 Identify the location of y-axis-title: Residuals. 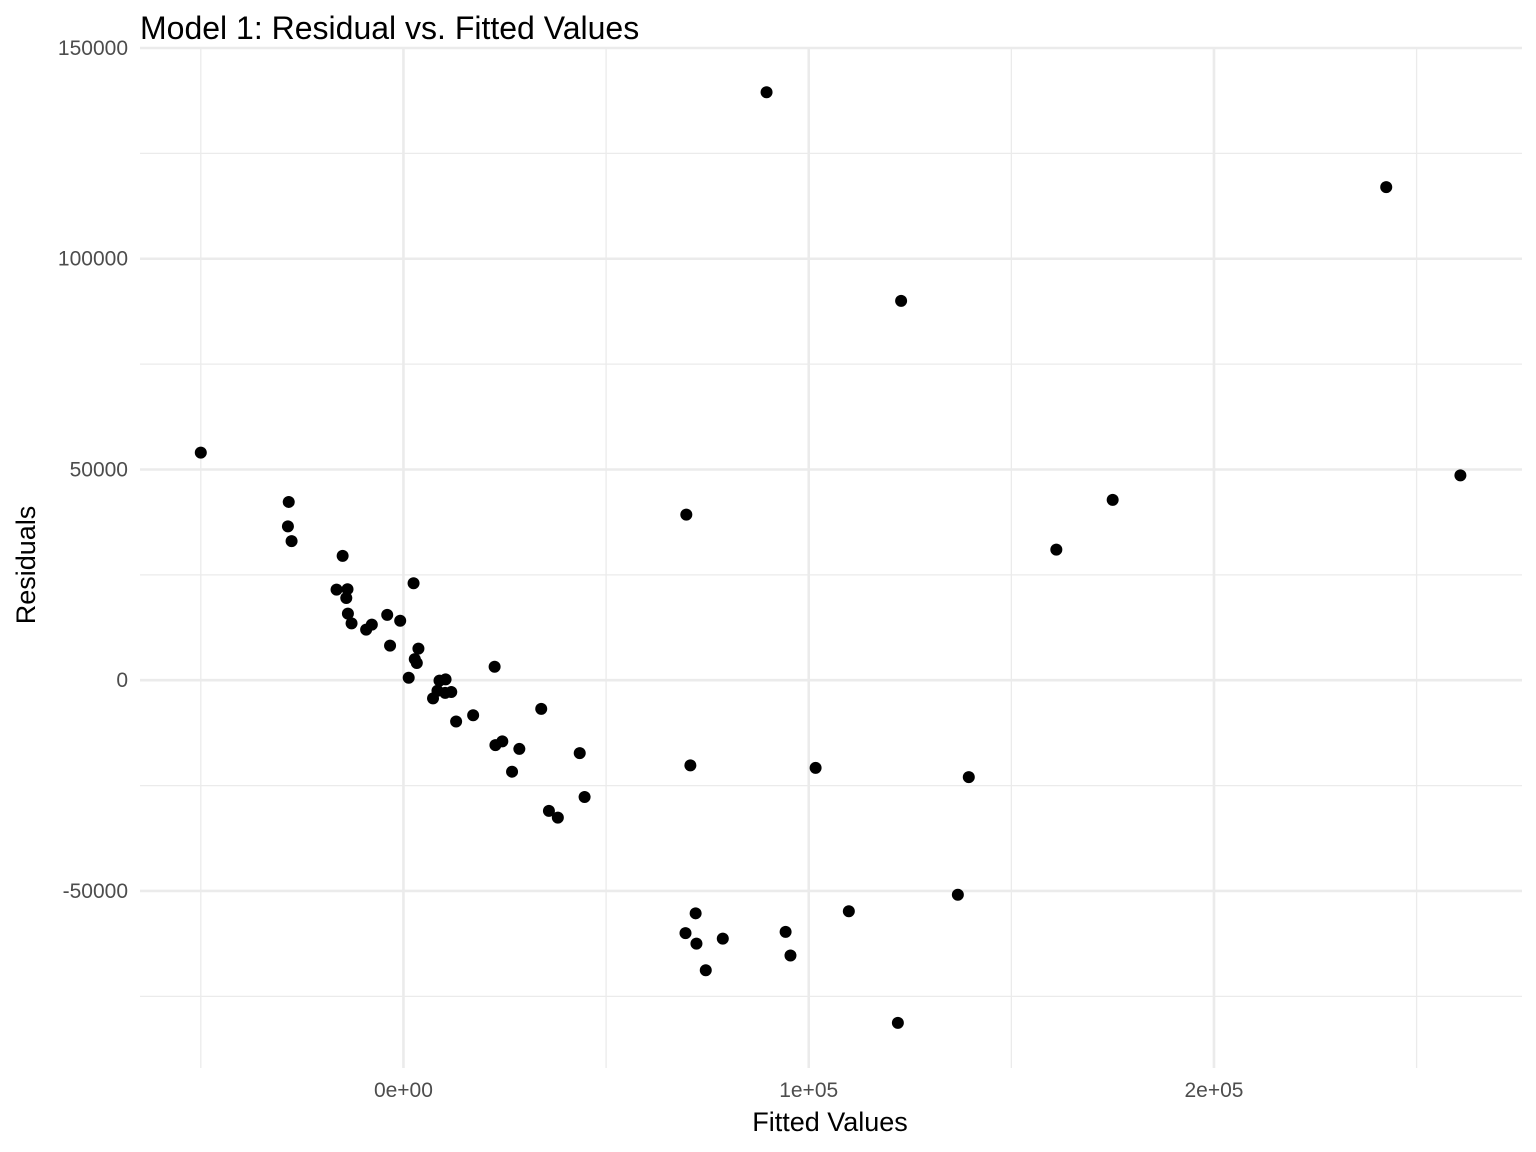
(26, 565).